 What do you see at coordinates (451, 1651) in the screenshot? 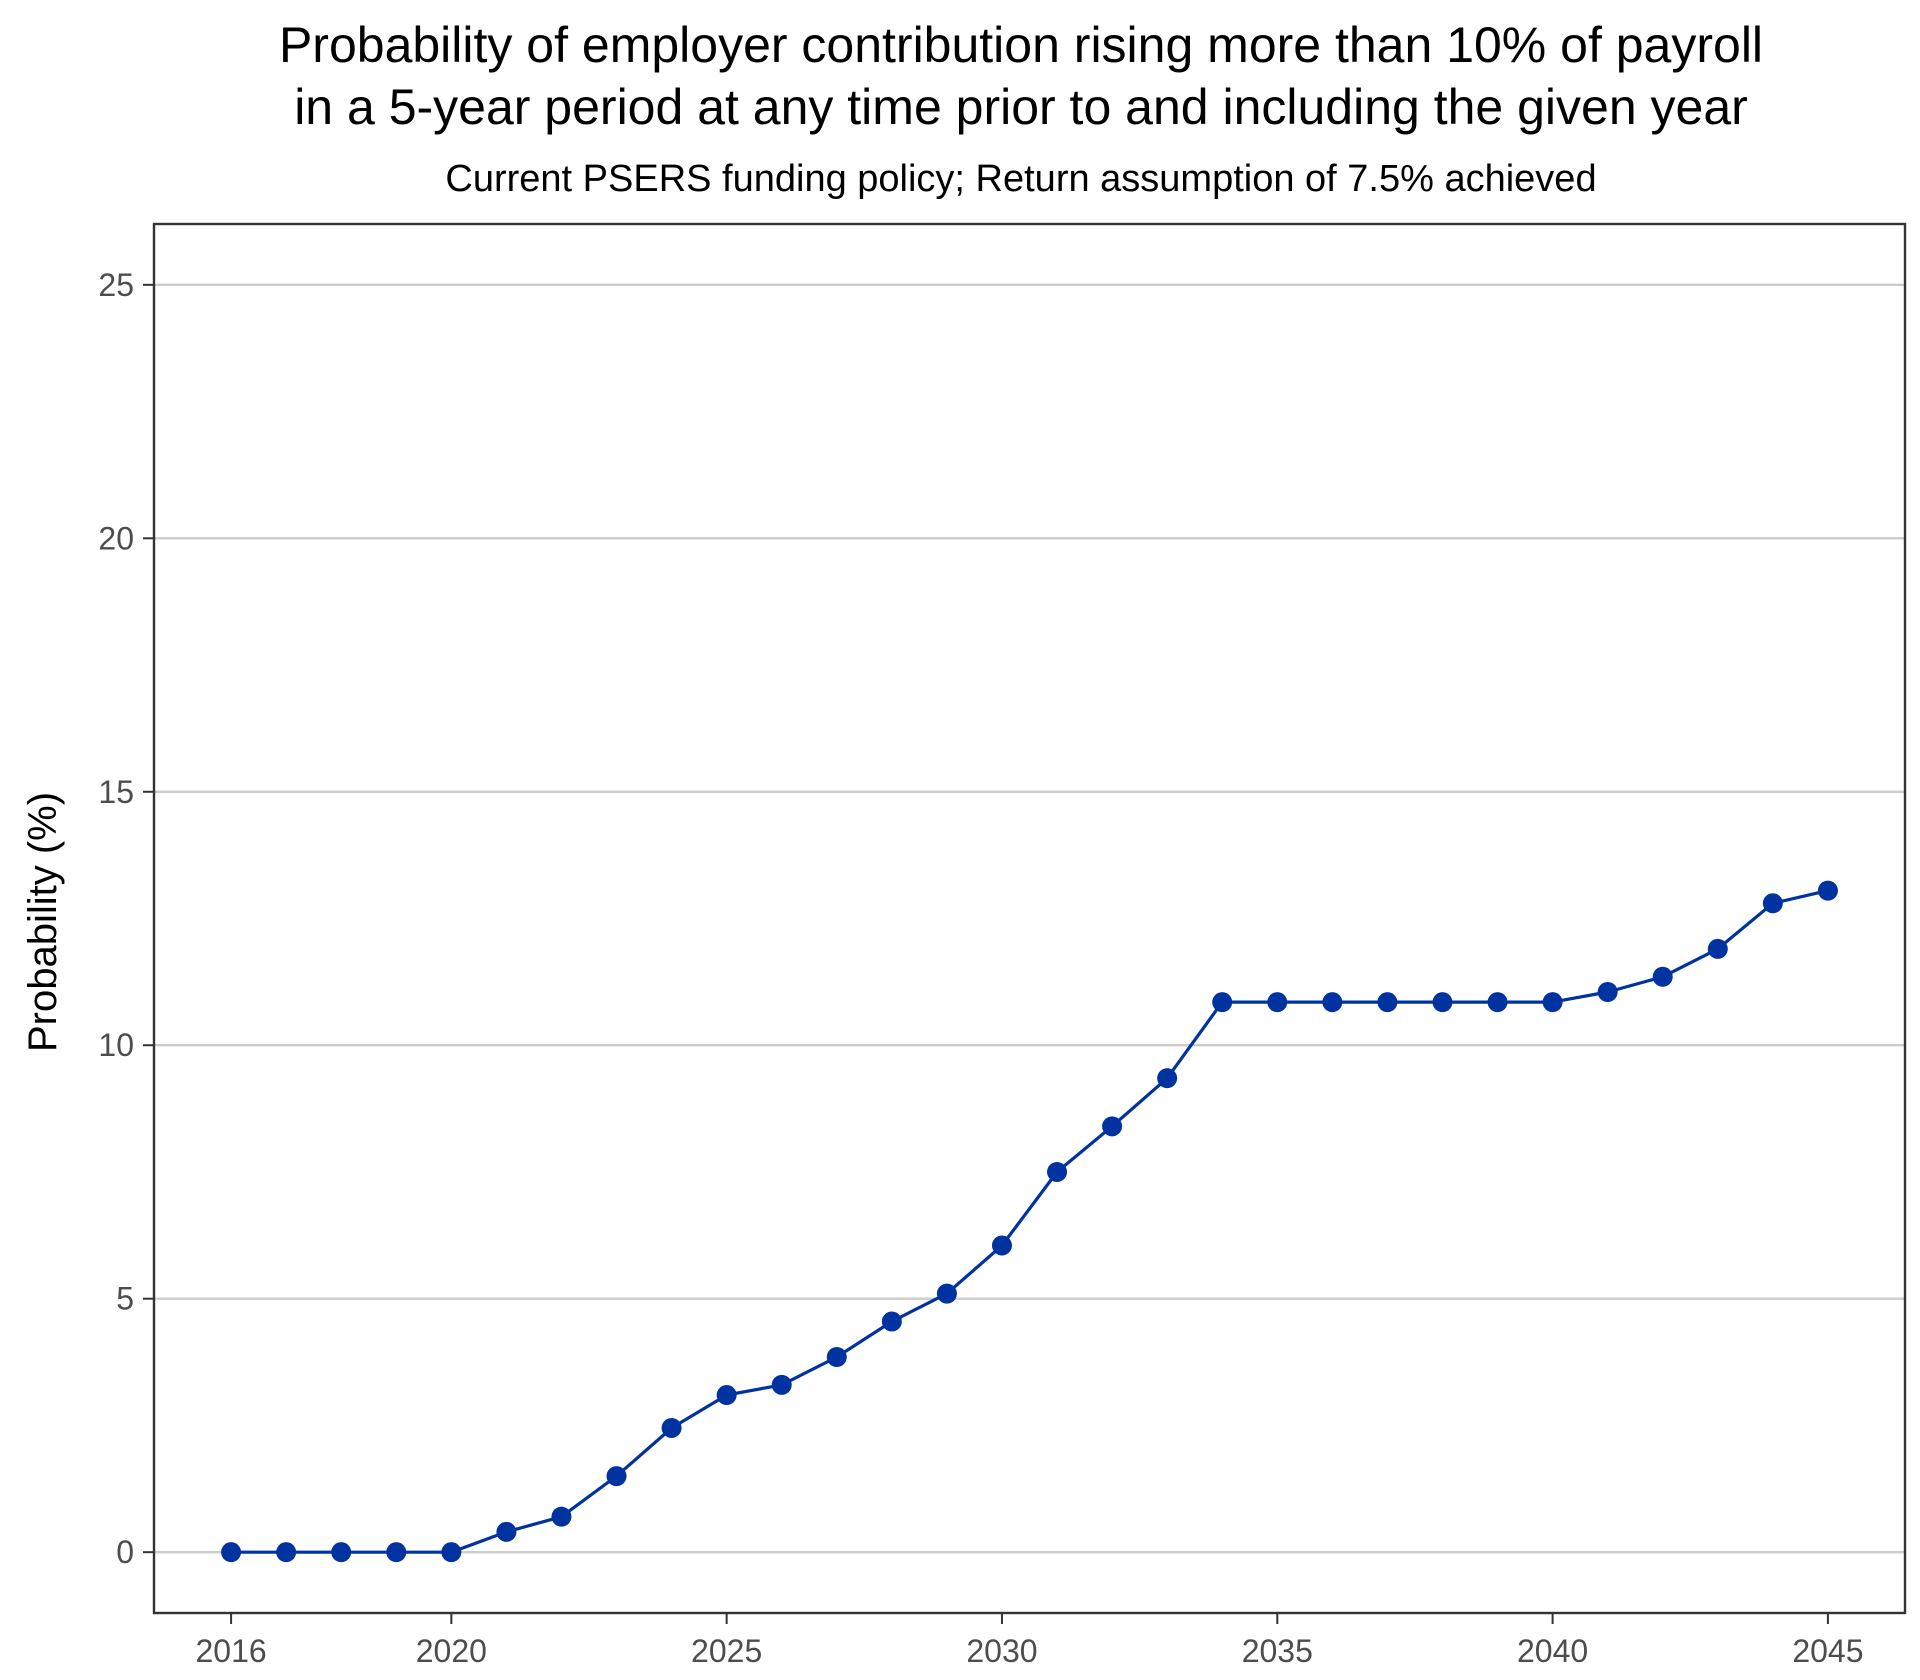
I see `x-tick-label: 2020` at bounding box center [451, 1651].